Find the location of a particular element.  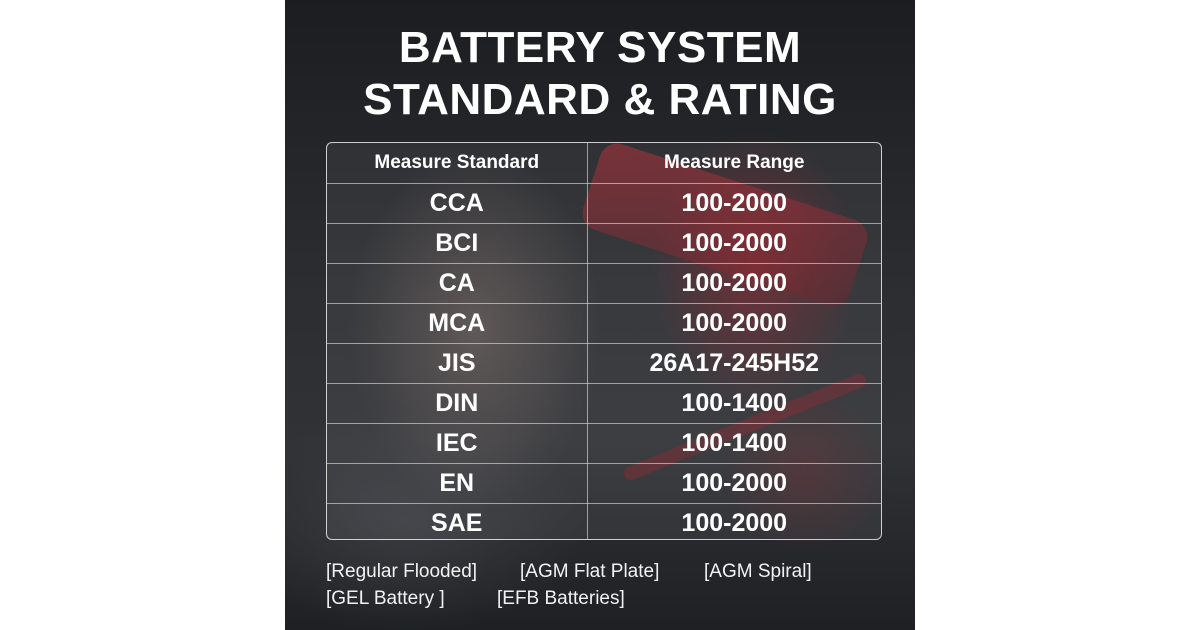

standard-cell: MCA is located at coordinates (457, 323).